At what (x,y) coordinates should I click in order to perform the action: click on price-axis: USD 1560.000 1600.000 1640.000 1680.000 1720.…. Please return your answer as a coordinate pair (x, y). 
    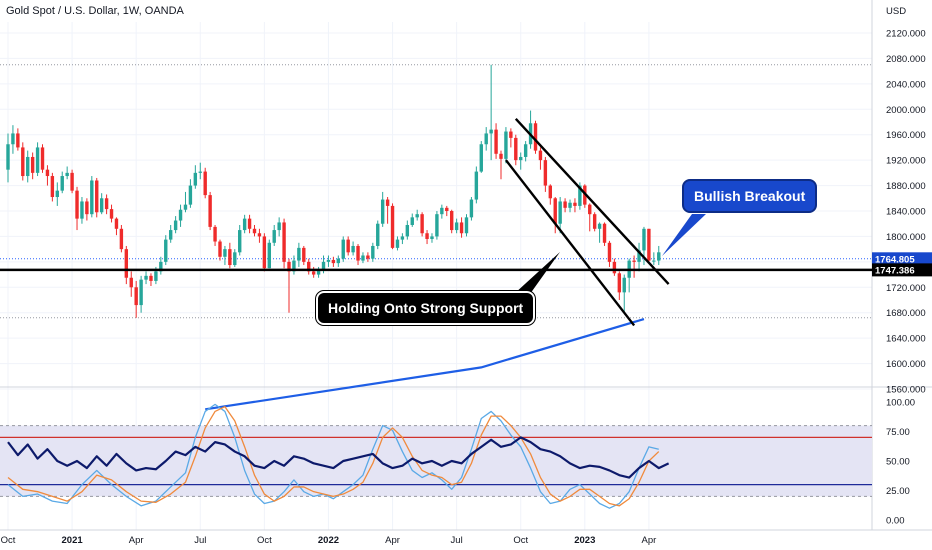
    Looking at the image, I should click on (906, 201).